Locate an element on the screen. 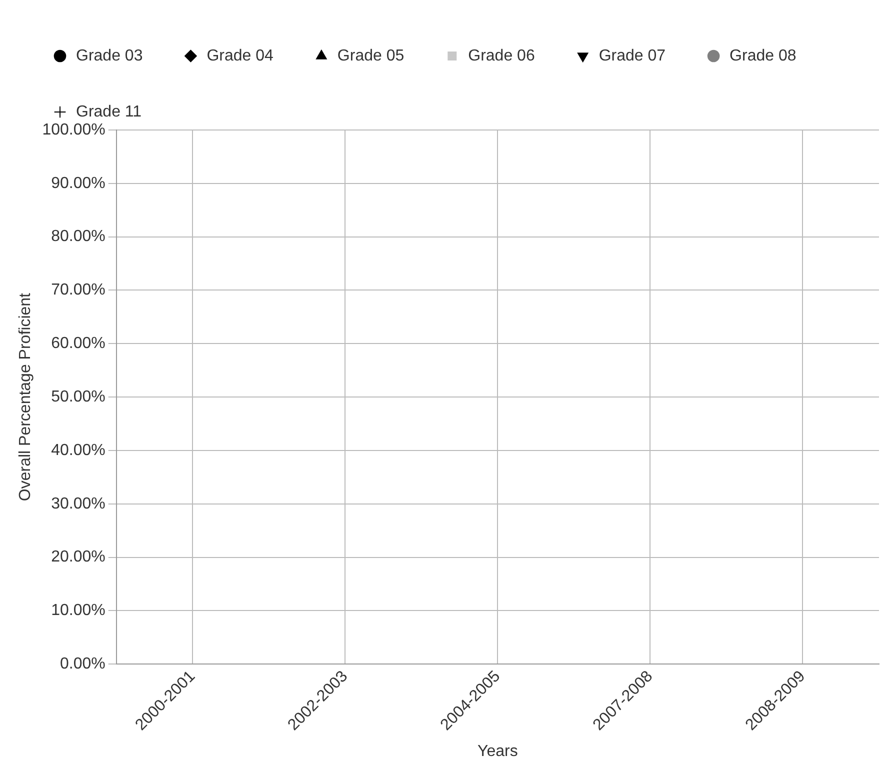 The height and width of the screenshot is (773, 893). legend-label: Grade 06 is located at coordinates (501, 55).